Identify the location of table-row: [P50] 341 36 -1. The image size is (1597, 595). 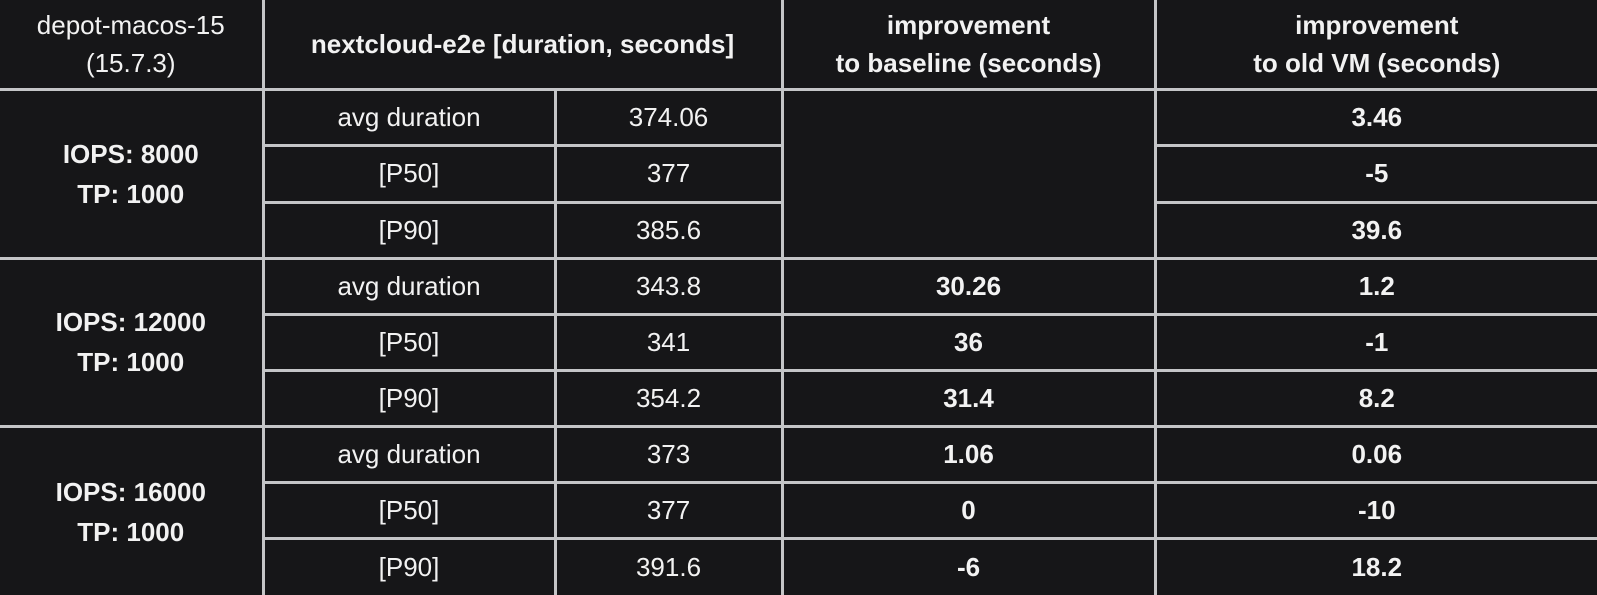
(798, 342).